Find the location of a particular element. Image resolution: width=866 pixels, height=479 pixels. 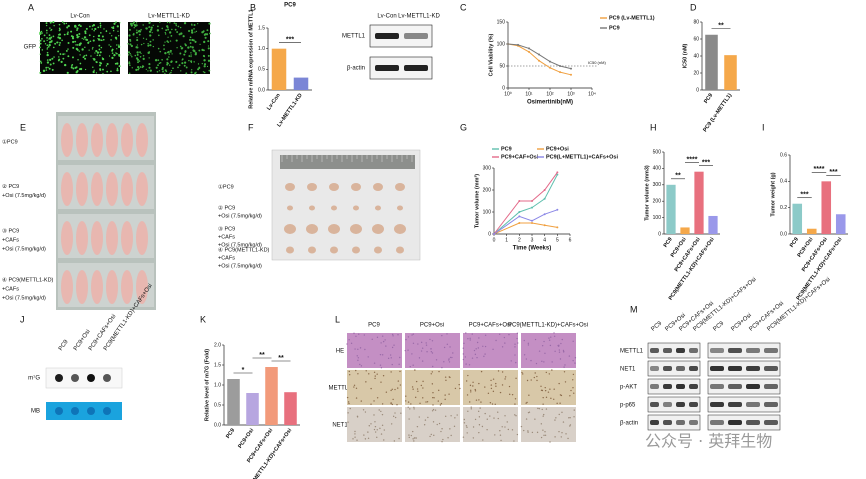

label: ③ PC9 is located at coordinates (10, 230).